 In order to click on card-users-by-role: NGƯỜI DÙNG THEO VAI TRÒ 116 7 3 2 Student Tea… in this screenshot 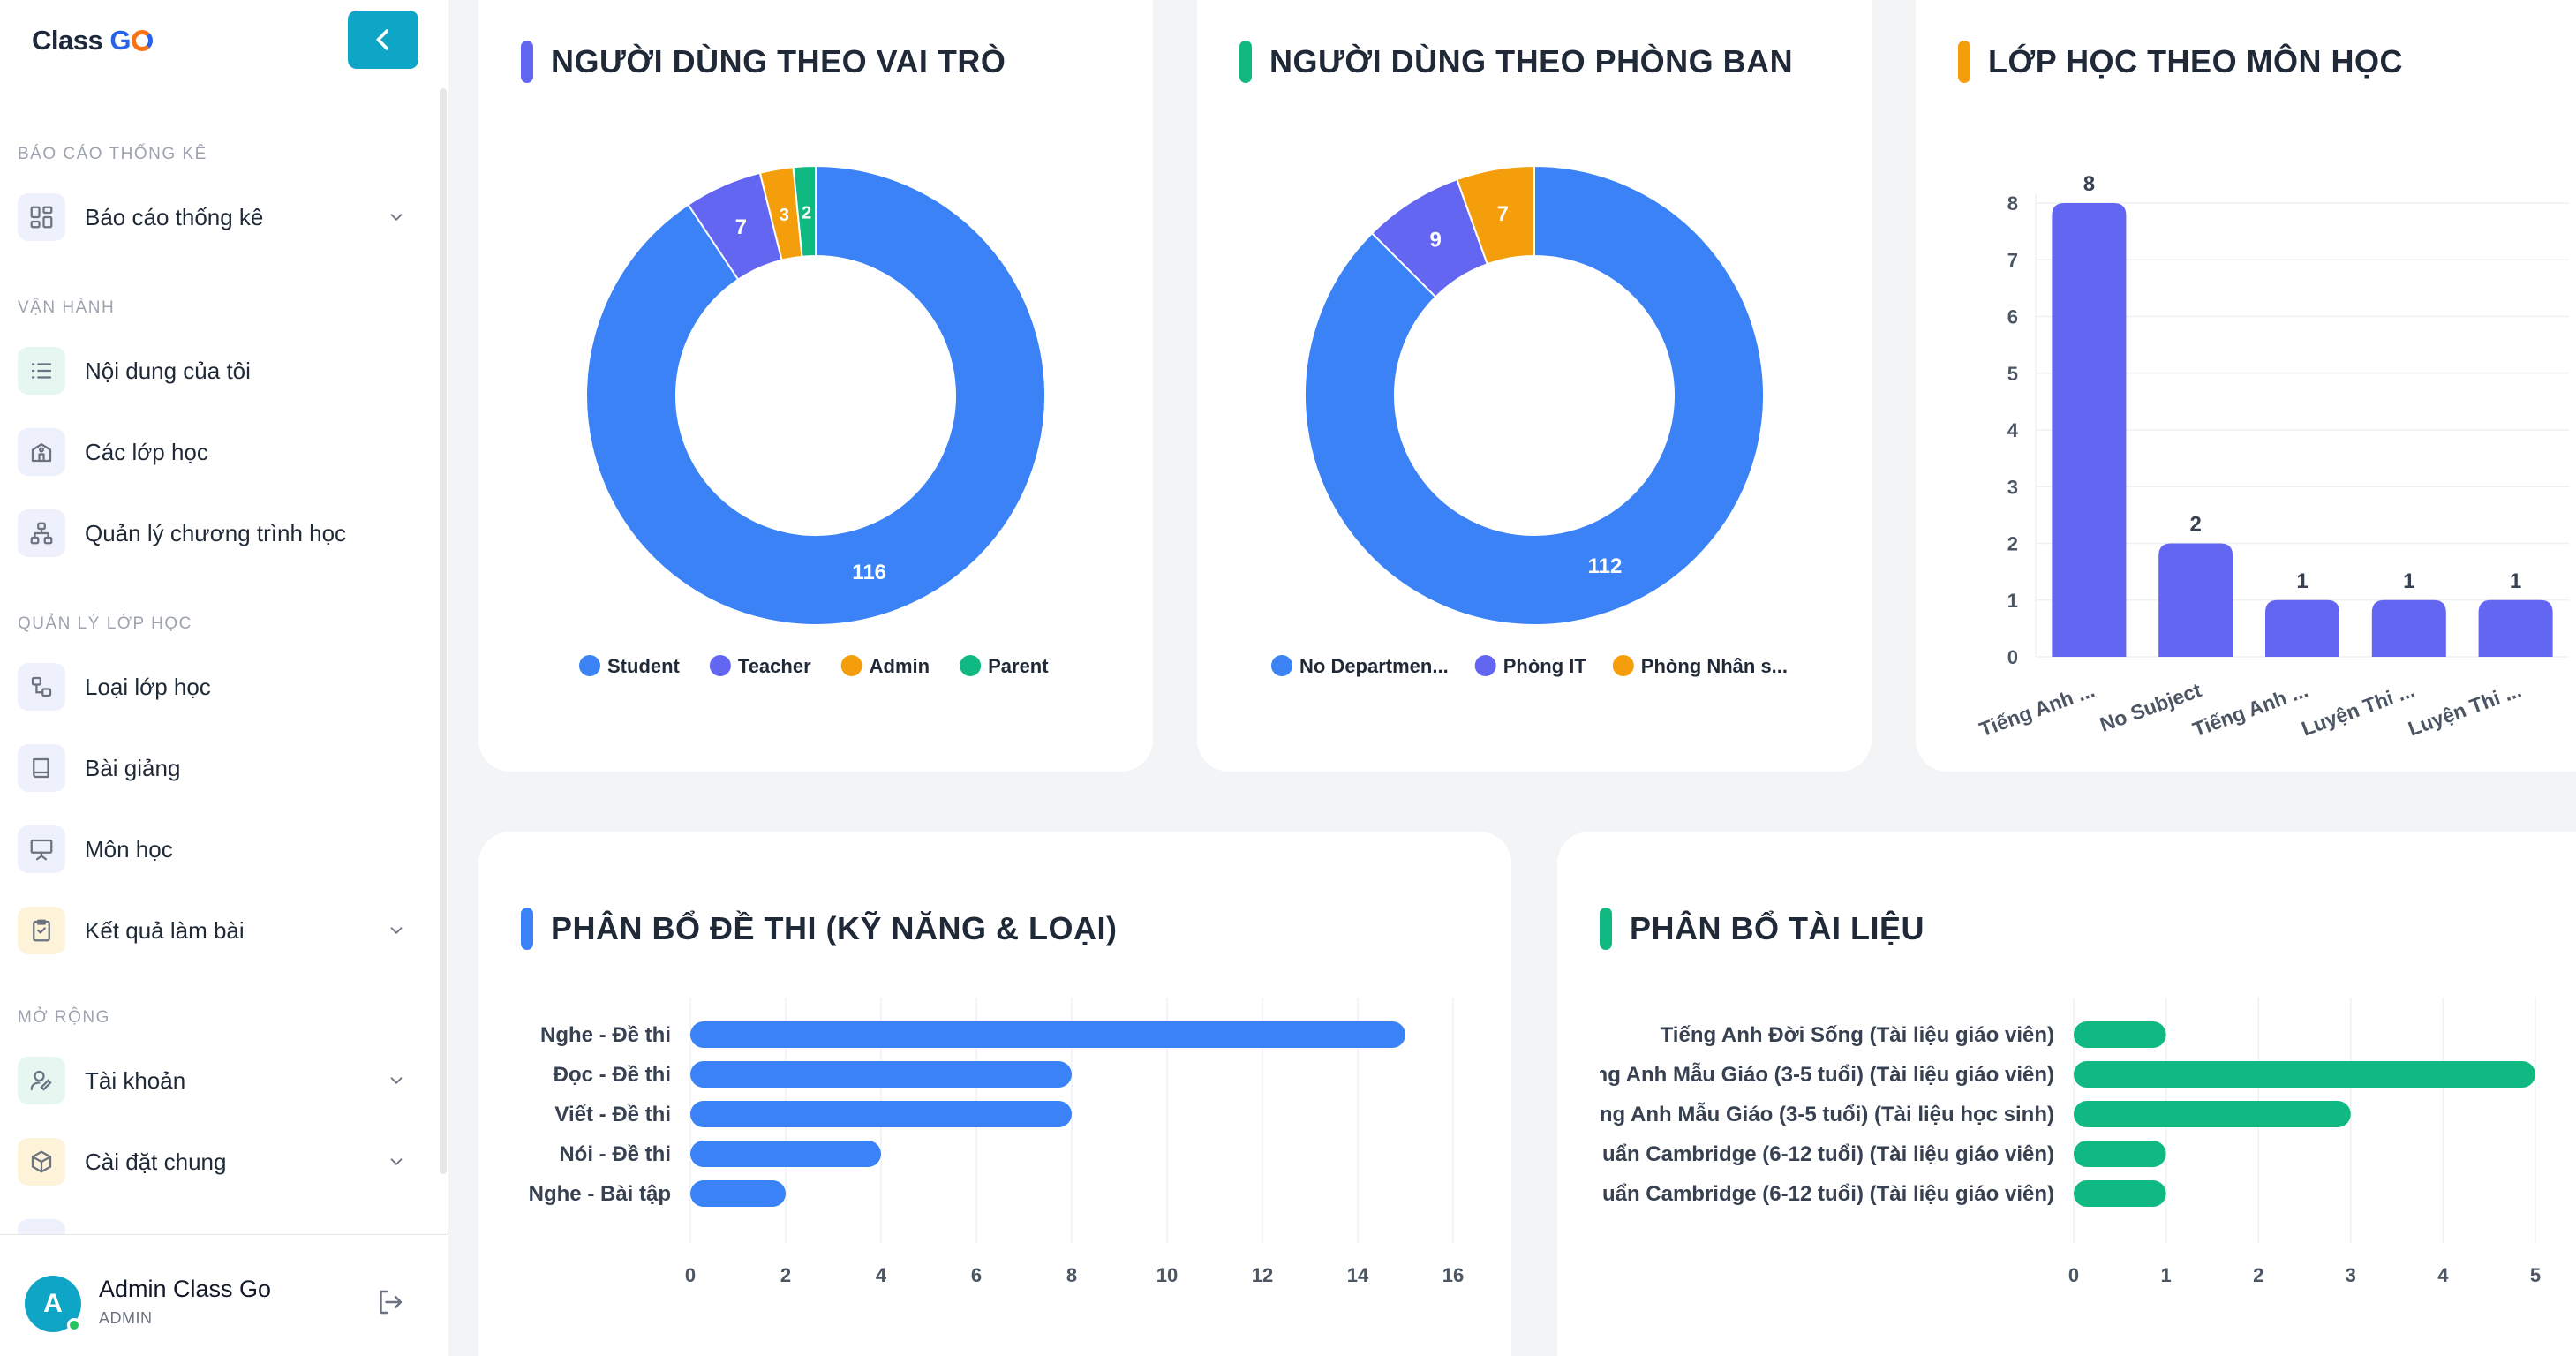, I will do `click(816, 386)`.